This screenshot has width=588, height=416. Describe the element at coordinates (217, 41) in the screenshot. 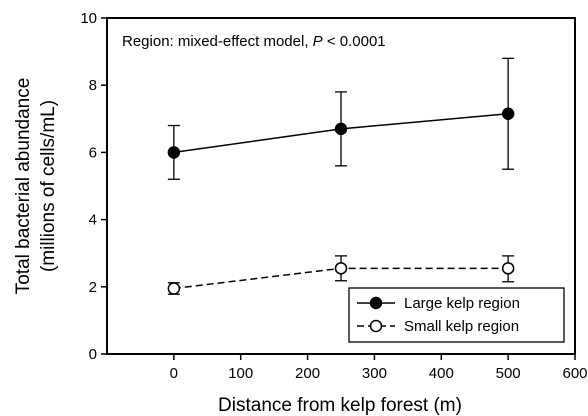

I see `annotation-prefix: Region: mixed-effect model,` at that location.